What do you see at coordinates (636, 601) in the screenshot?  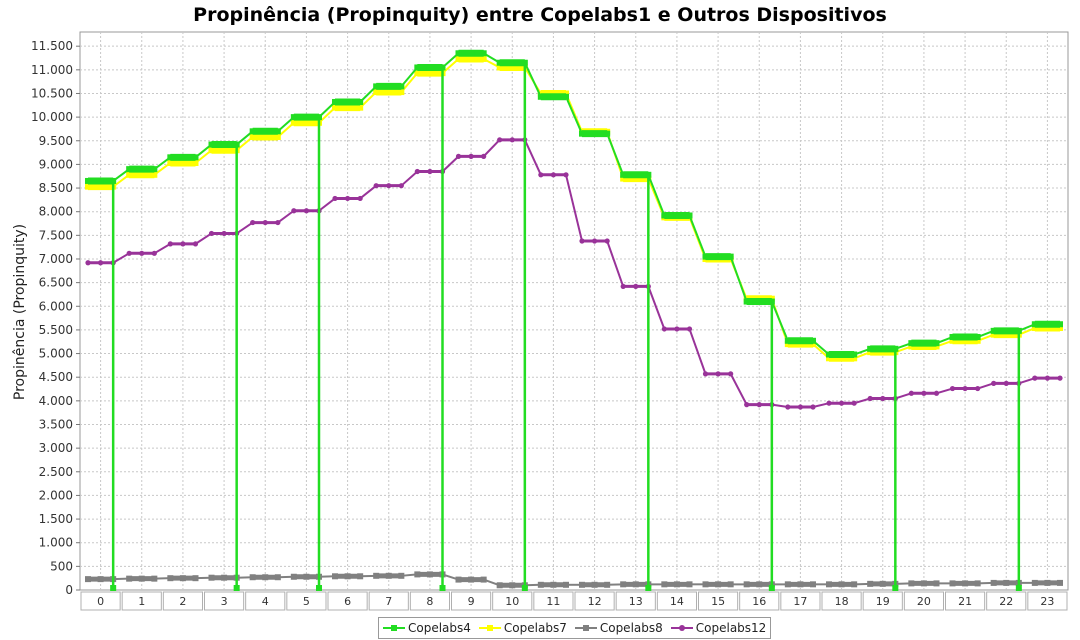 I see `x-tick-label: 13` at bounding box center [636, 601].